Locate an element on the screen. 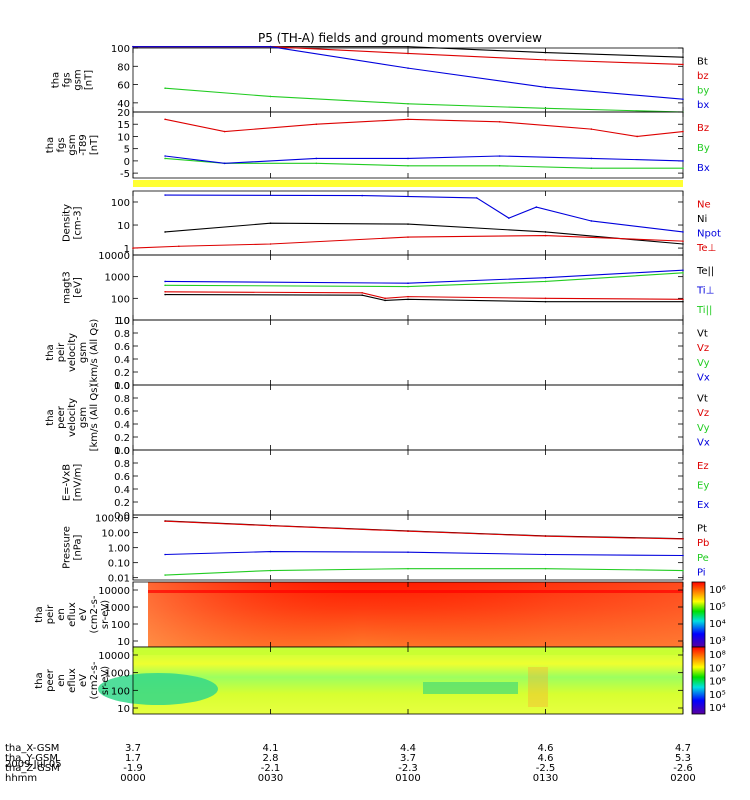 The width and height of the screenshot is (750, 800). y-tick-label: 1 is located at coordinates (127, 249).